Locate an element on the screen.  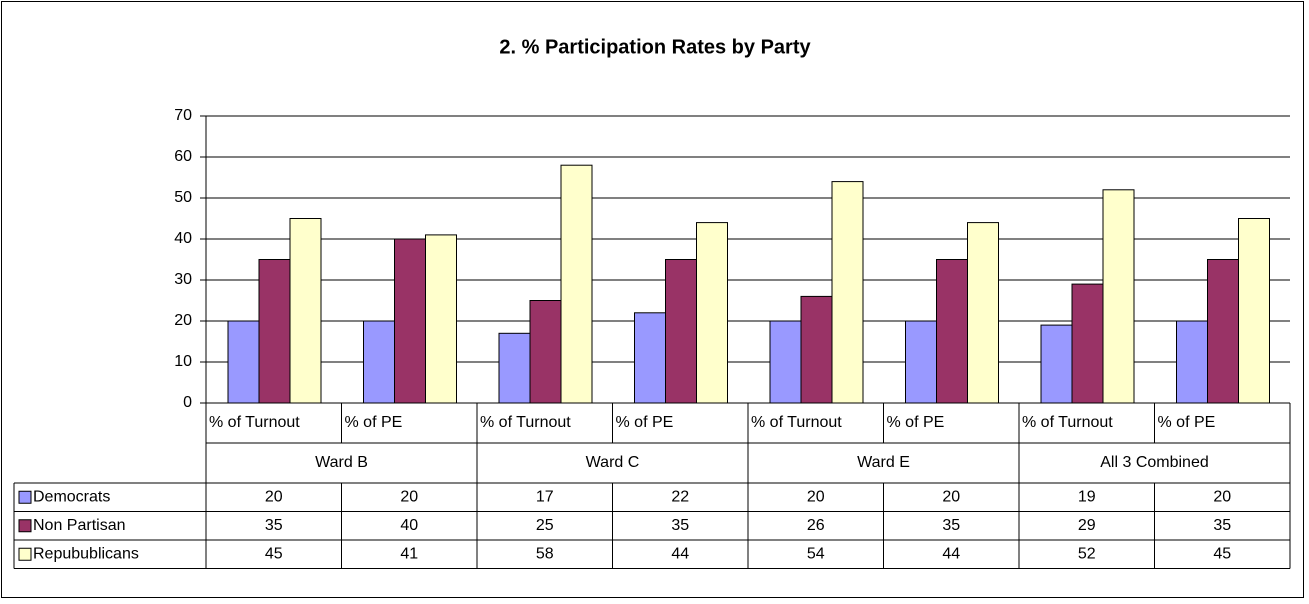
group-label: Ward B is located at coordinates (341, 462).